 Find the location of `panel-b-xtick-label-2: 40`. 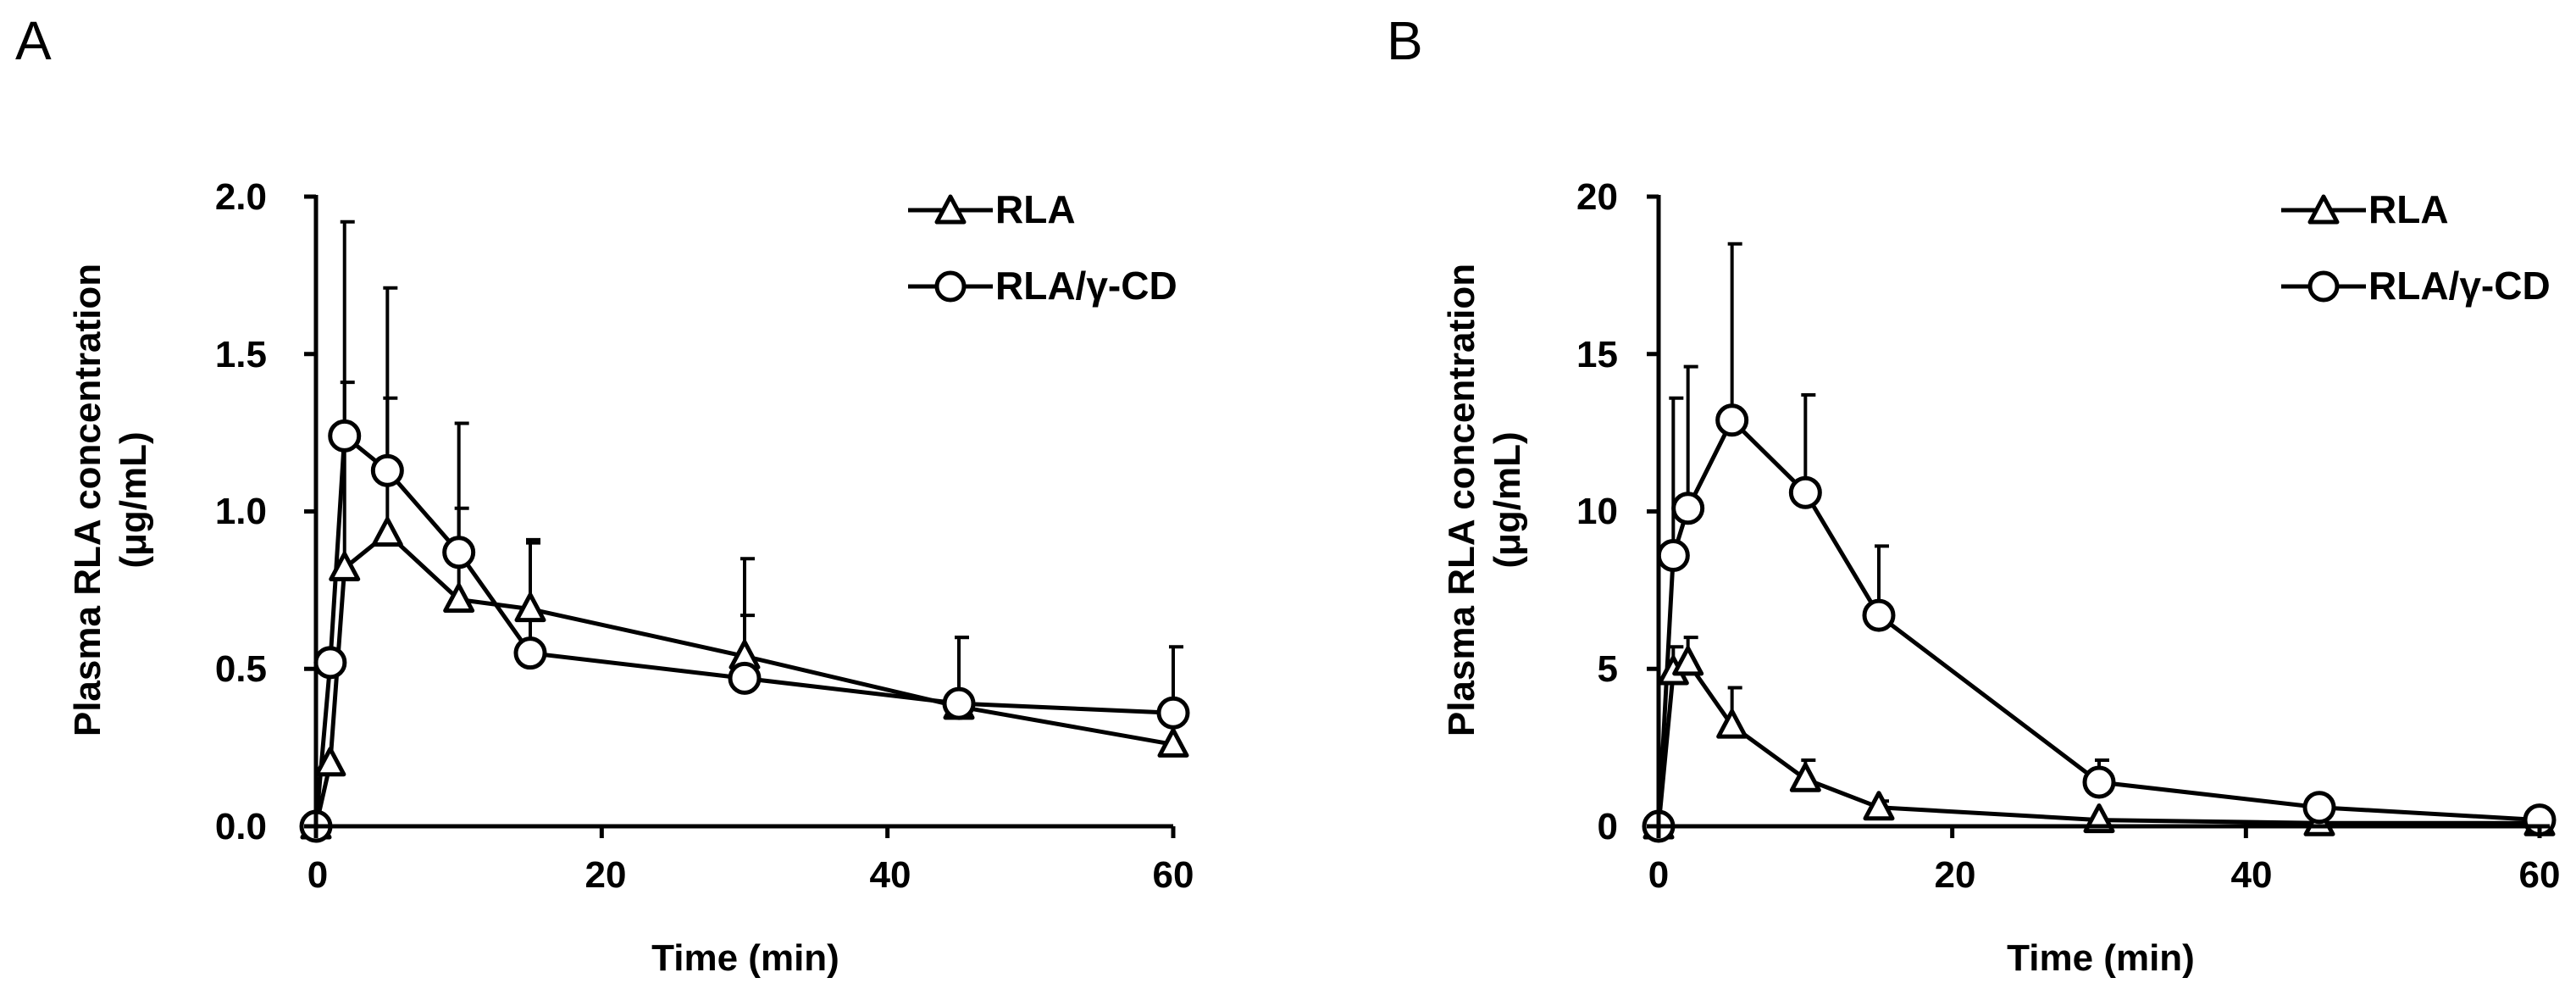

panel-b-xtick-label-2: 40 is located at coordinates (2252, 875).